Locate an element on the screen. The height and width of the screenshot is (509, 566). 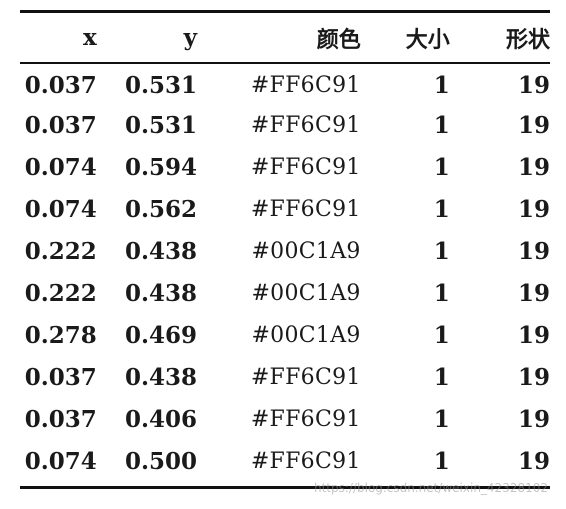
table-top-rule is located at coordinates (285, 11).